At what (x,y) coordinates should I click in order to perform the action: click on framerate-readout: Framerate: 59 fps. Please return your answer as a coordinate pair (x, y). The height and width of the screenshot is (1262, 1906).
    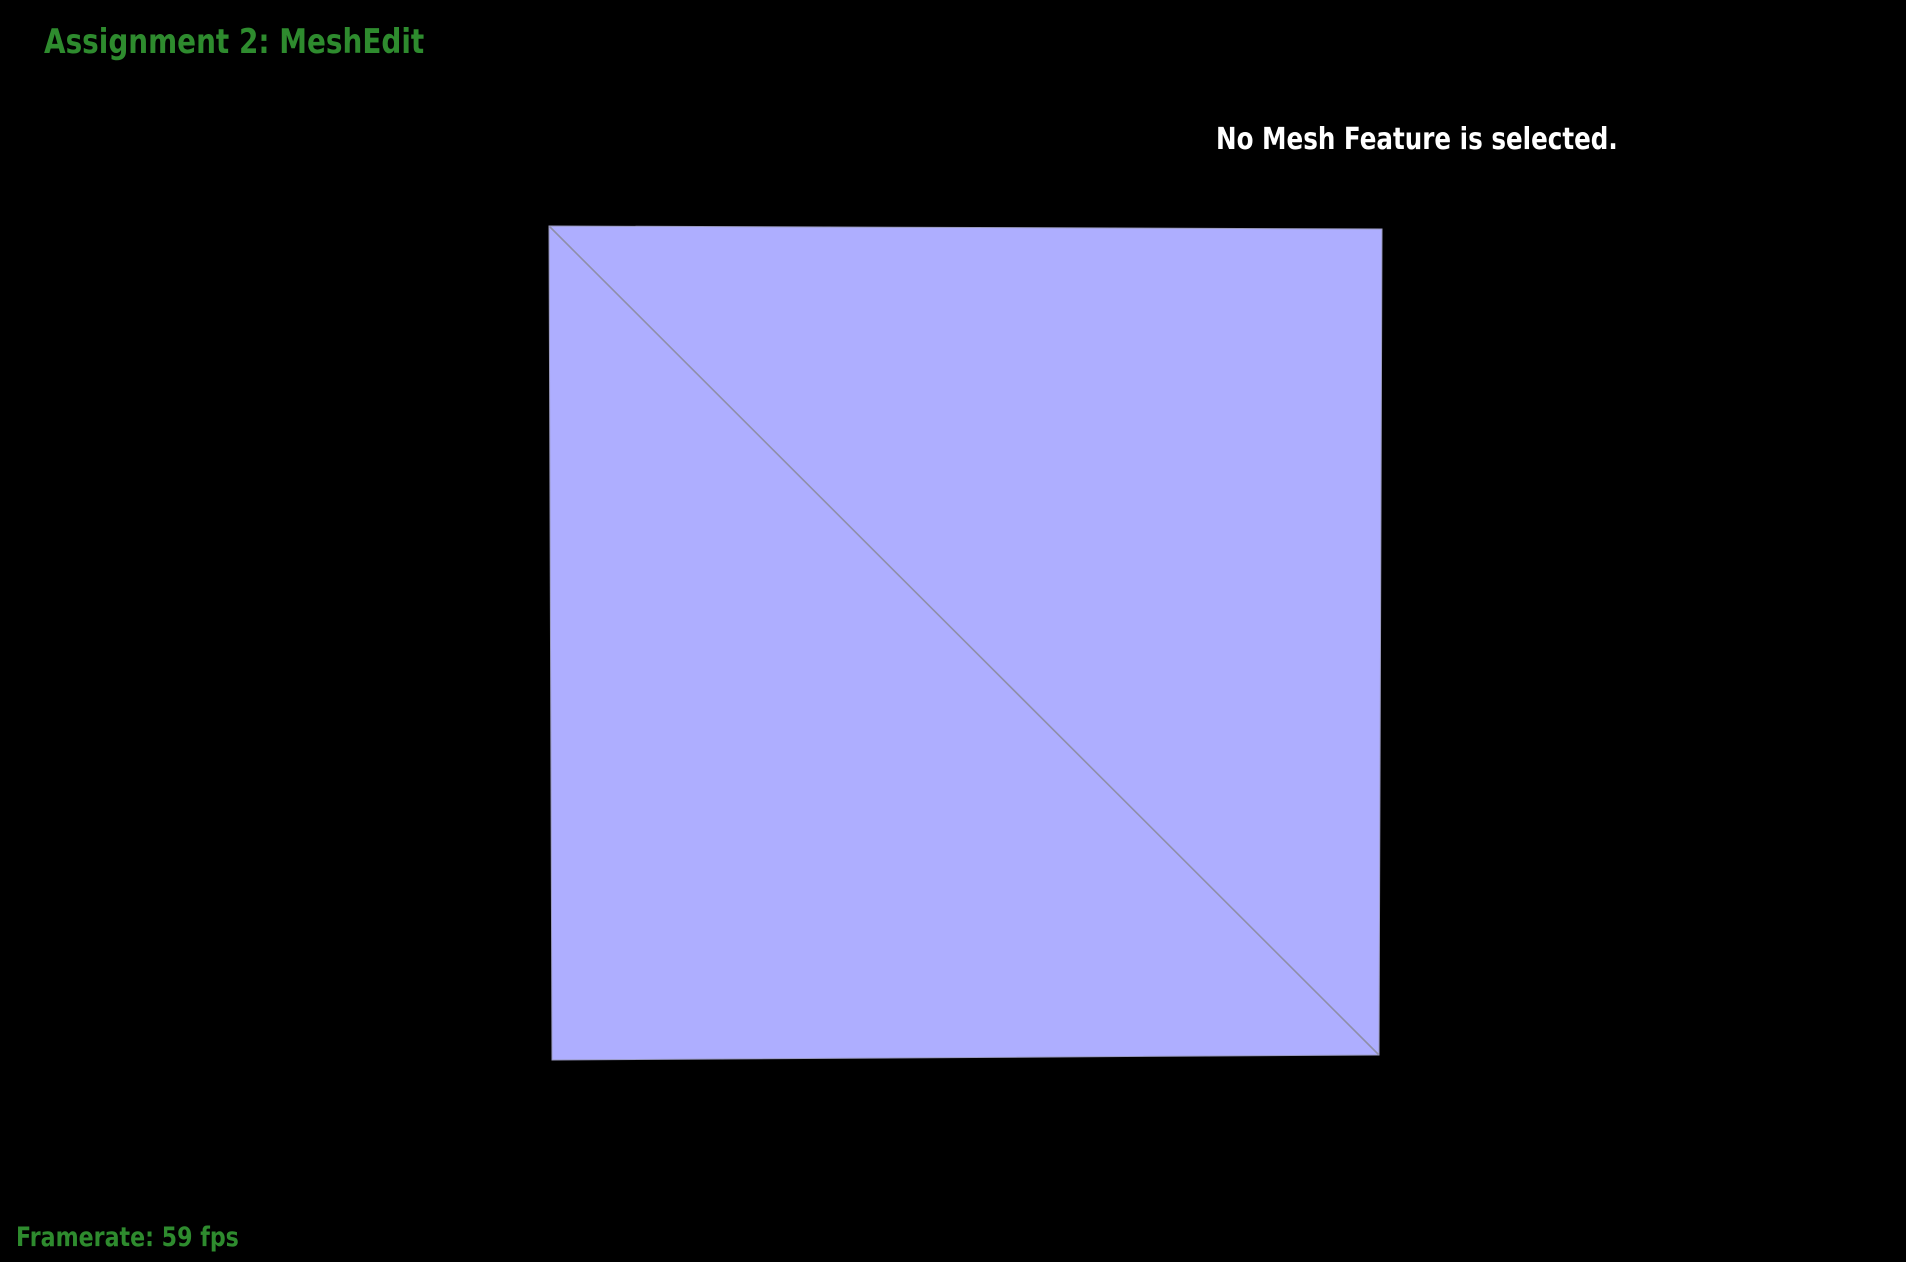
    Looking at the image, I should click on (127, 1237).